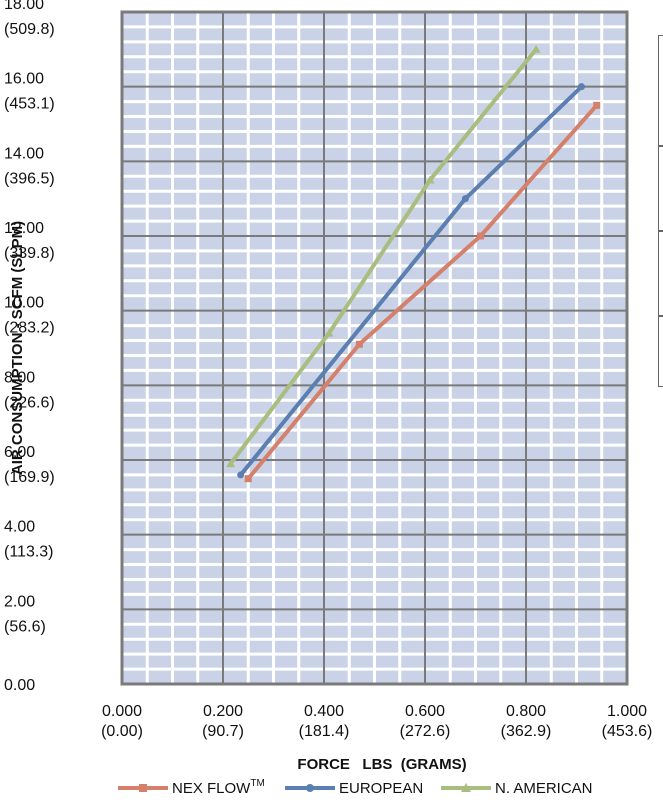 The height and width of the screenshot is (804, 663). I want to click on x-tick-sublabel: (181.4), so click(324, 731).